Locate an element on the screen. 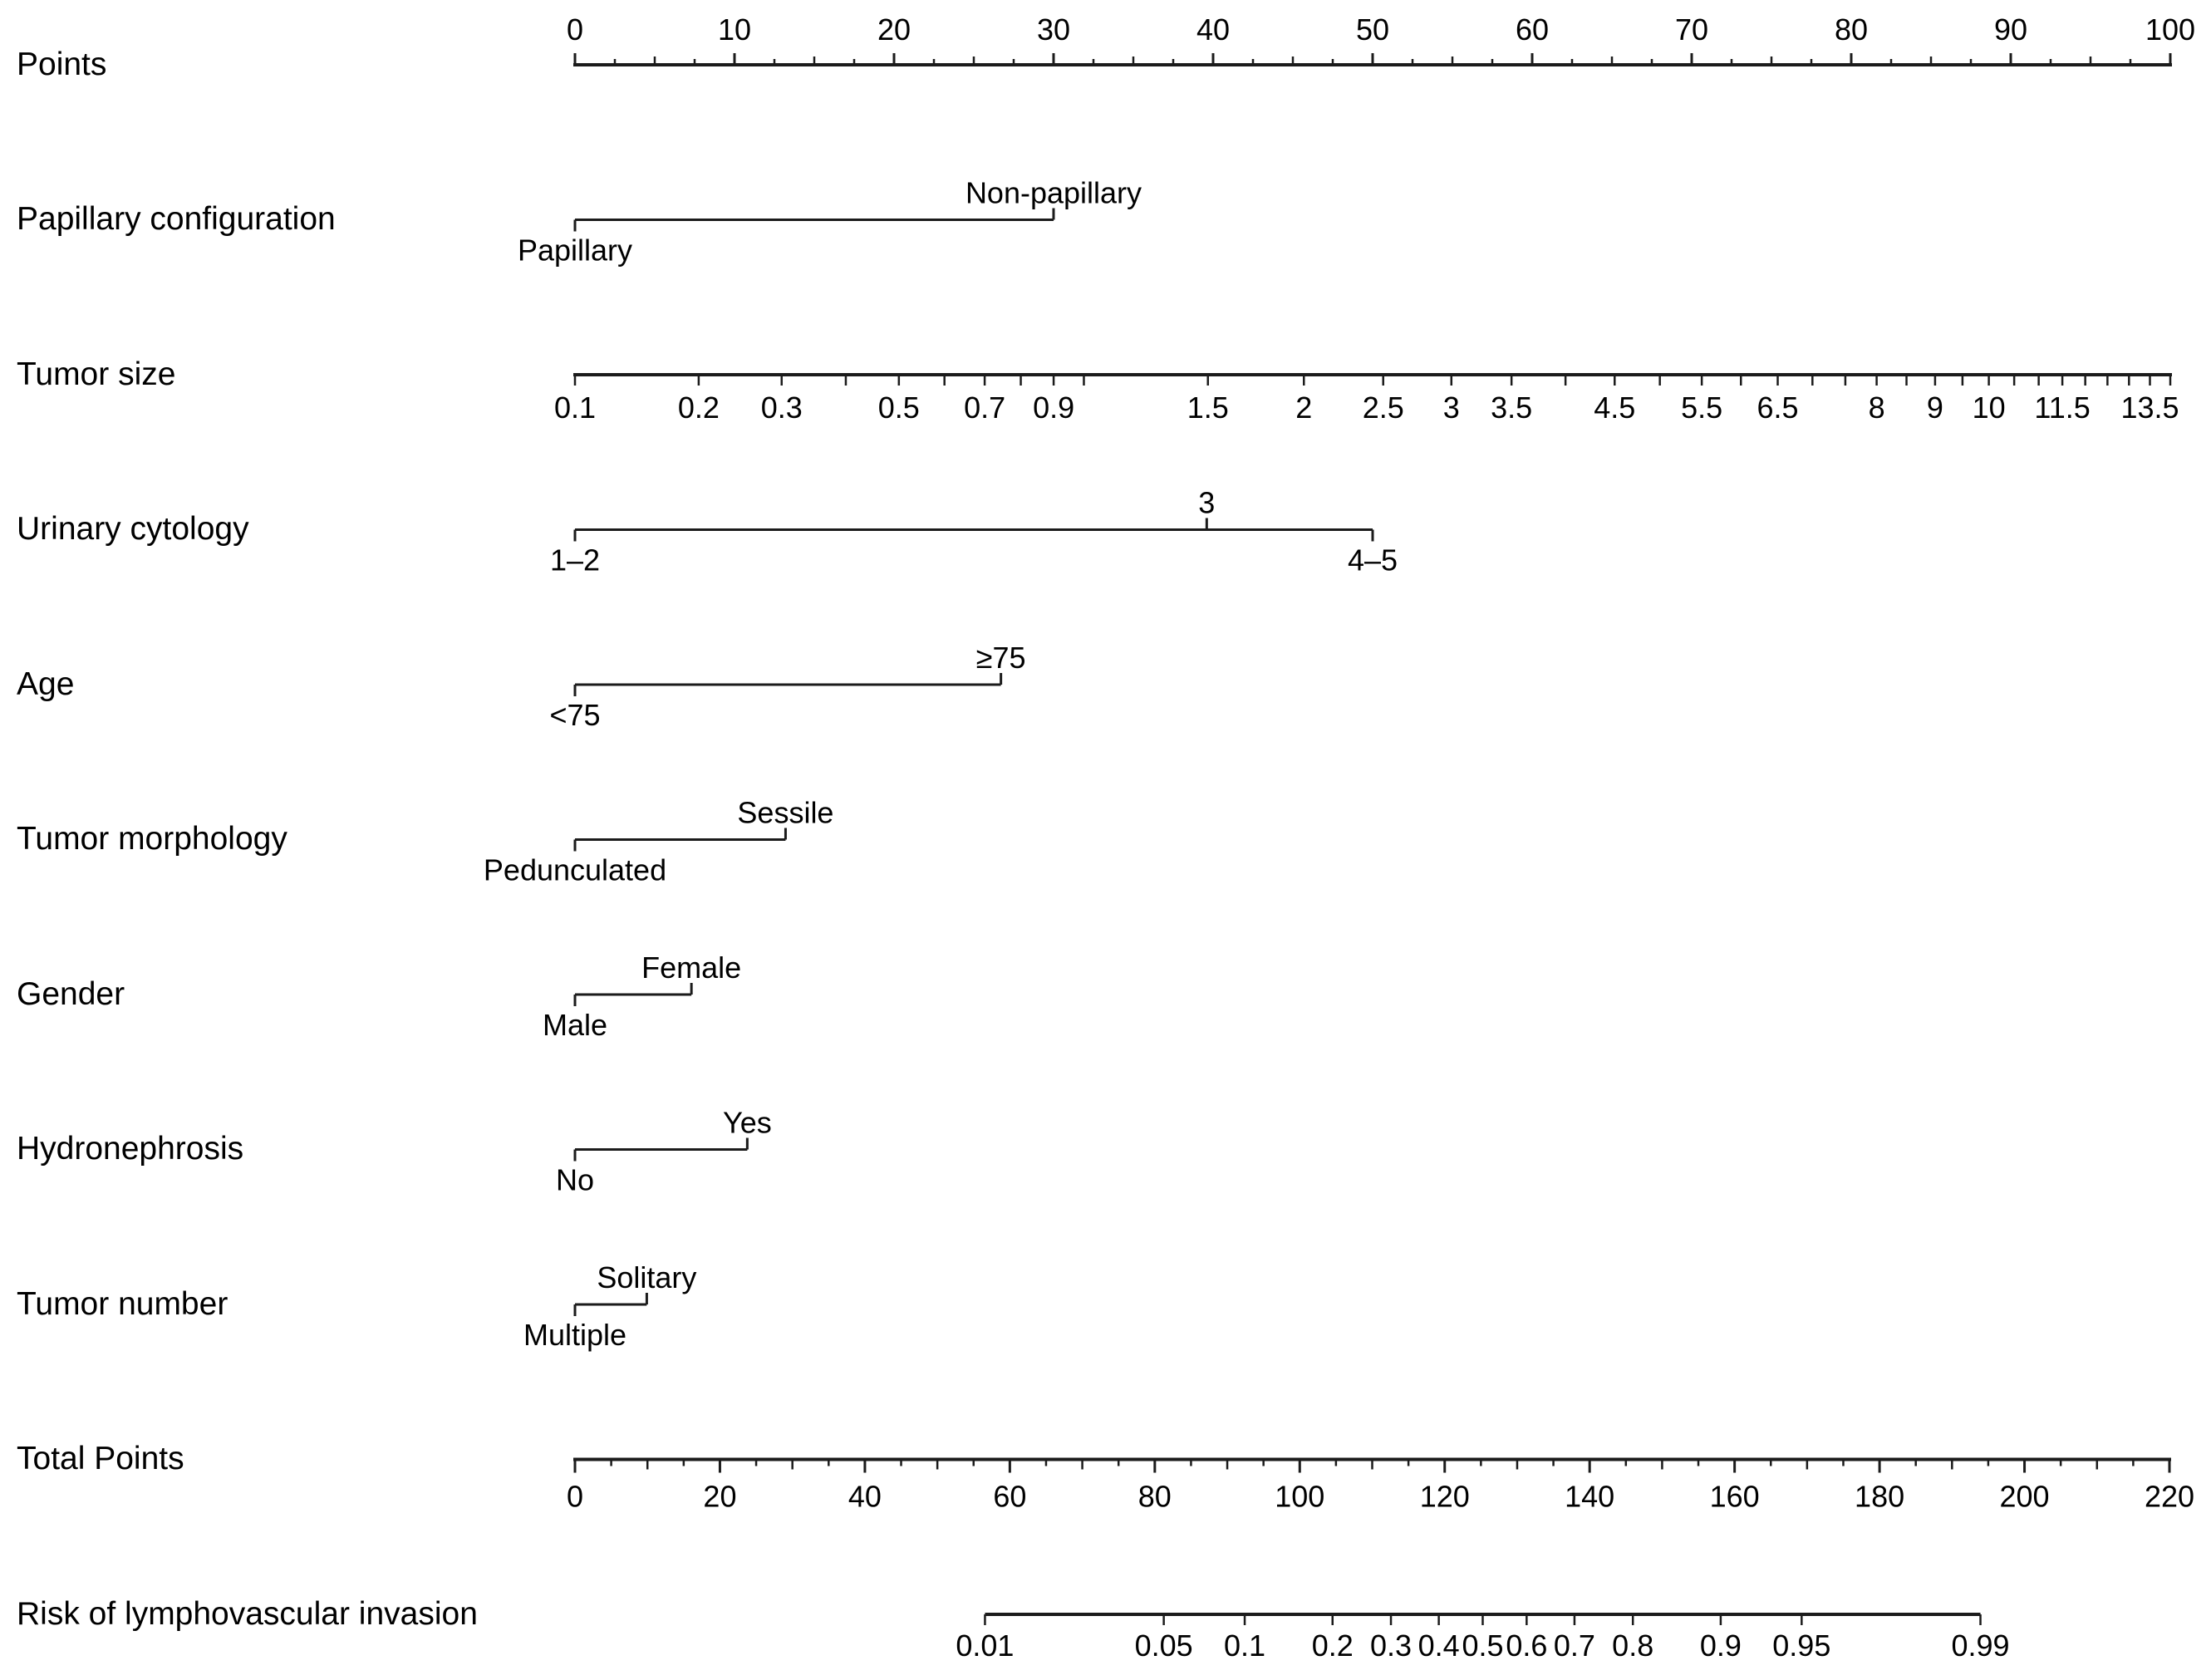  points-tick-label: 20 is located at coordinates (894, 29).